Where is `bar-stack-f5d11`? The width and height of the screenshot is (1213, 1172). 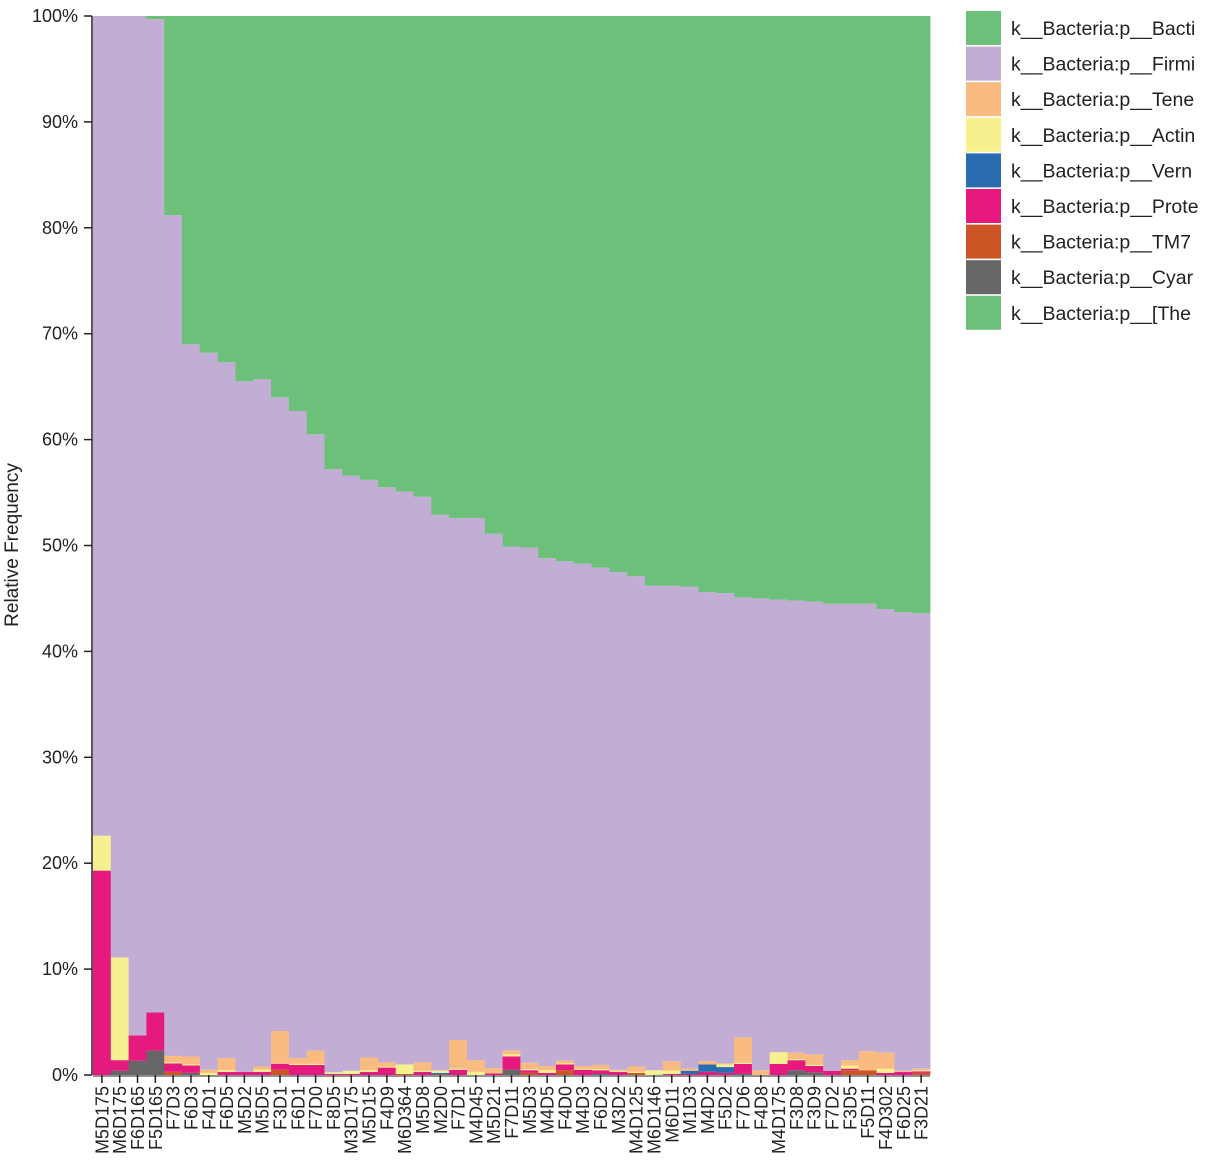 bar-stack-f5d11 is located at coordinates (867, 545).